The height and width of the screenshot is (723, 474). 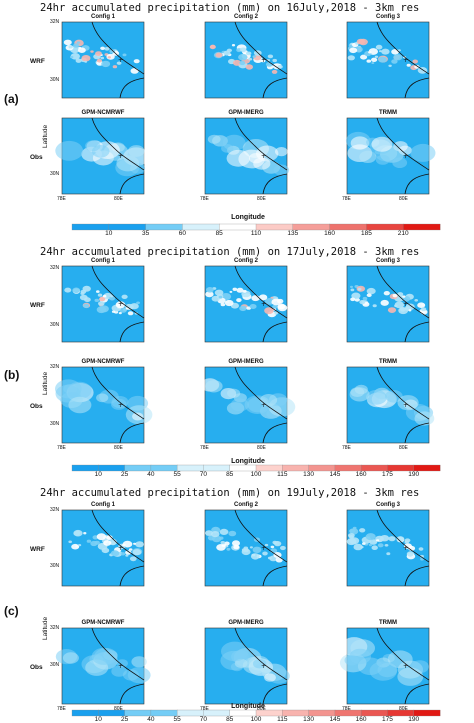 What do you see at coordinates (366, 233) in the screenshot?
I see `colorbar-tick-label: 185` at bounding box center [366, 233].